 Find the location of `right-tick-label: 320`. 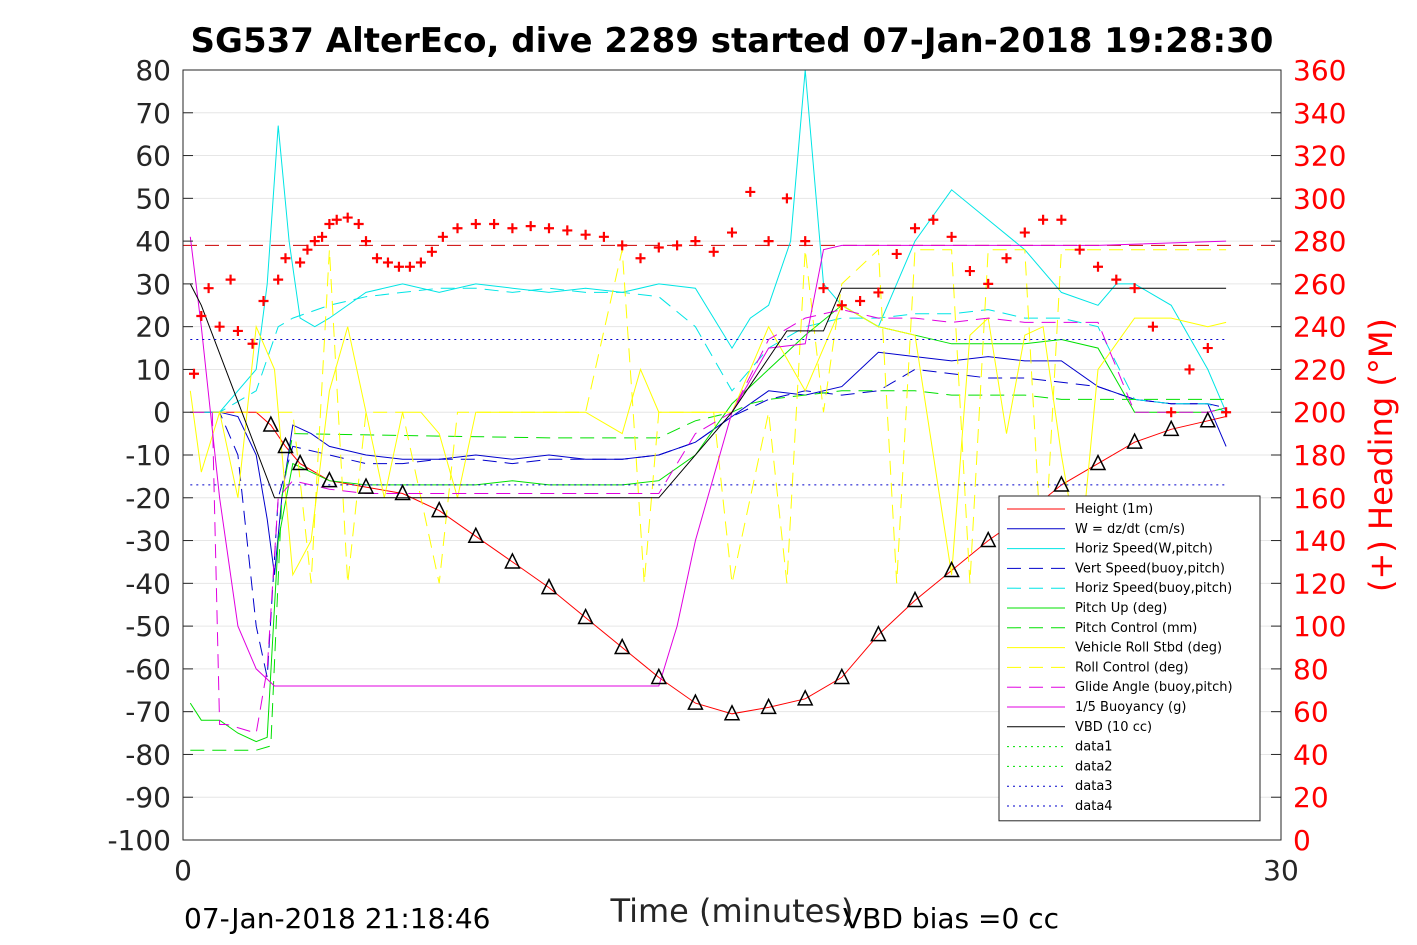

right-tick-label: 320 is located at coordinates (1319, 156).